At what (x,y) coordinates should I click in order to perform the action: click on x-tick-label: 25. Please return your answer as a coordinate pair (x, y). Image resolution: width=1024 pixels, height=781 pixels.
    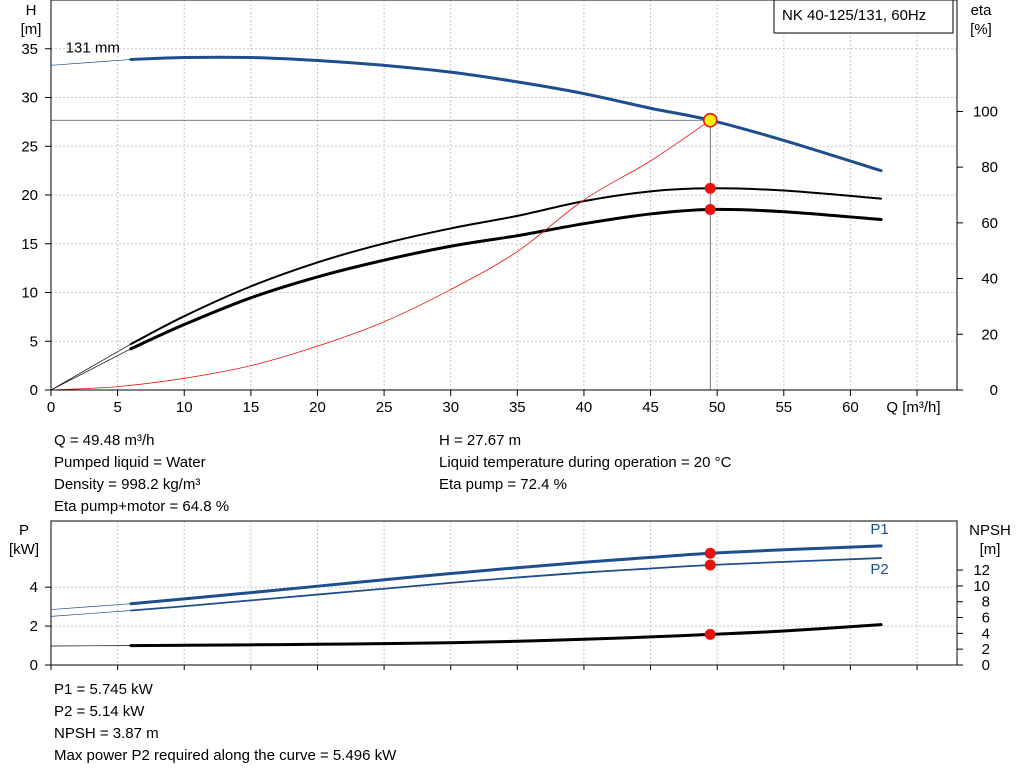
    Looking at the image, I should click on (384, 407).